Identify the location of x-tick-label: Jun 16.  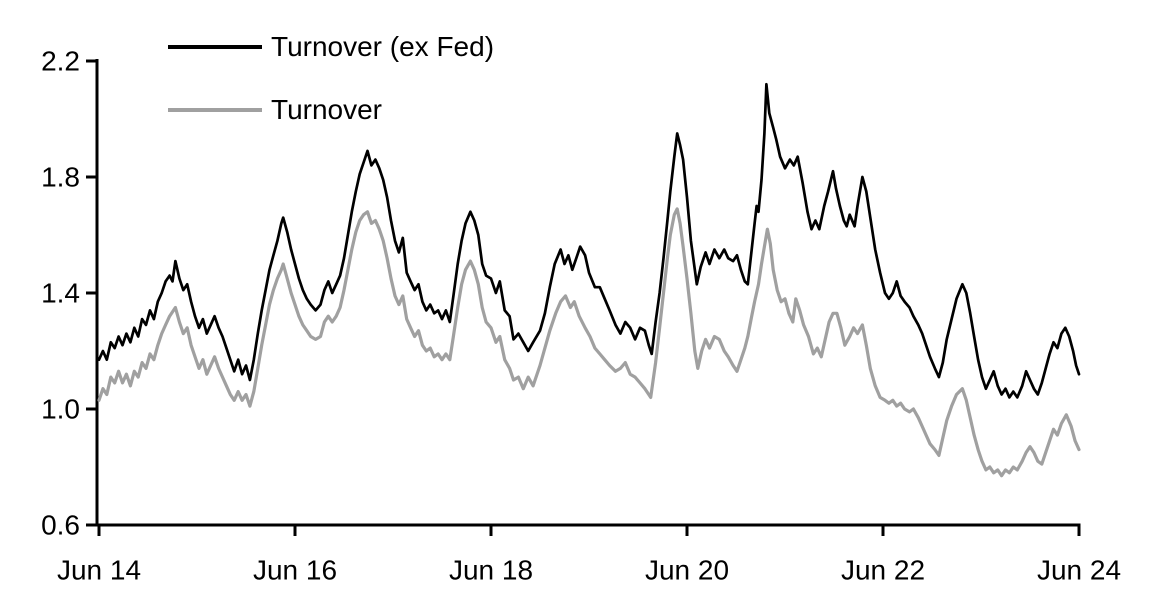
(295, 570).